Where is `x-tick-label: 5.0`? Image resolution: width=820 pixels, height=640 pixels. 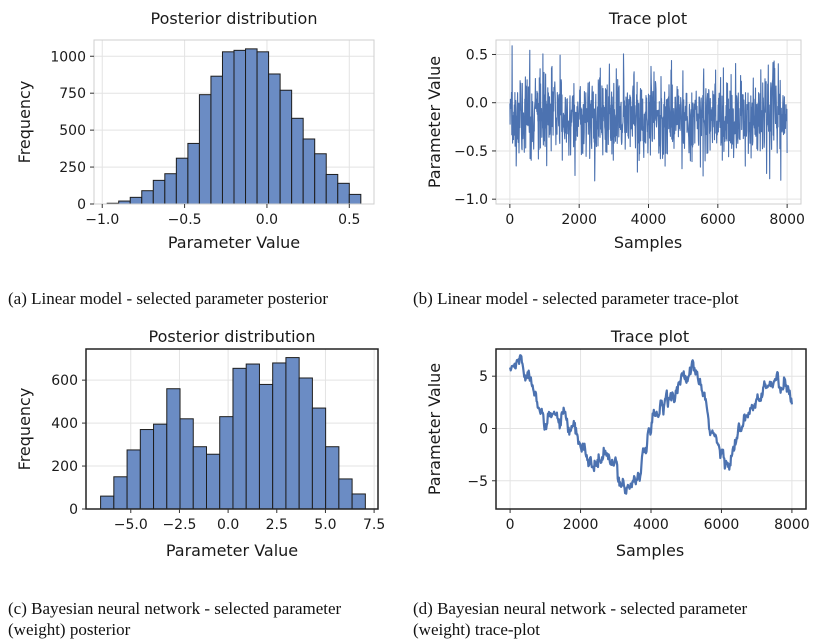
x-tick-label: 5.0 is located at coordinates (325, 525).